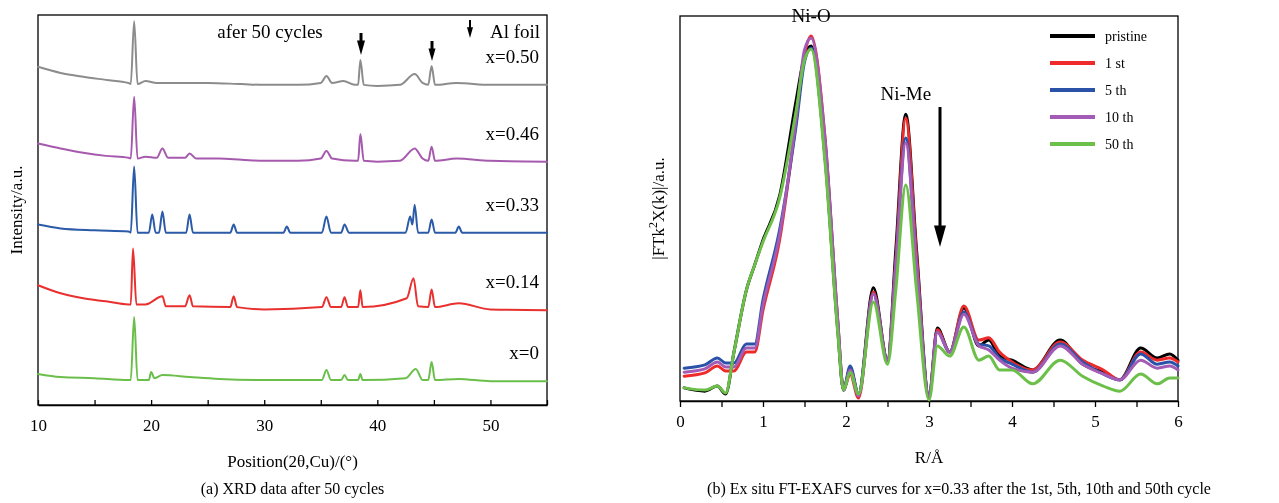 This screenshot has height=503, width=1279. What do you see at coordinates (1095, 422) in the screenshot?
I see `x-tick-label: 5` at bounding box center [1095, 422].